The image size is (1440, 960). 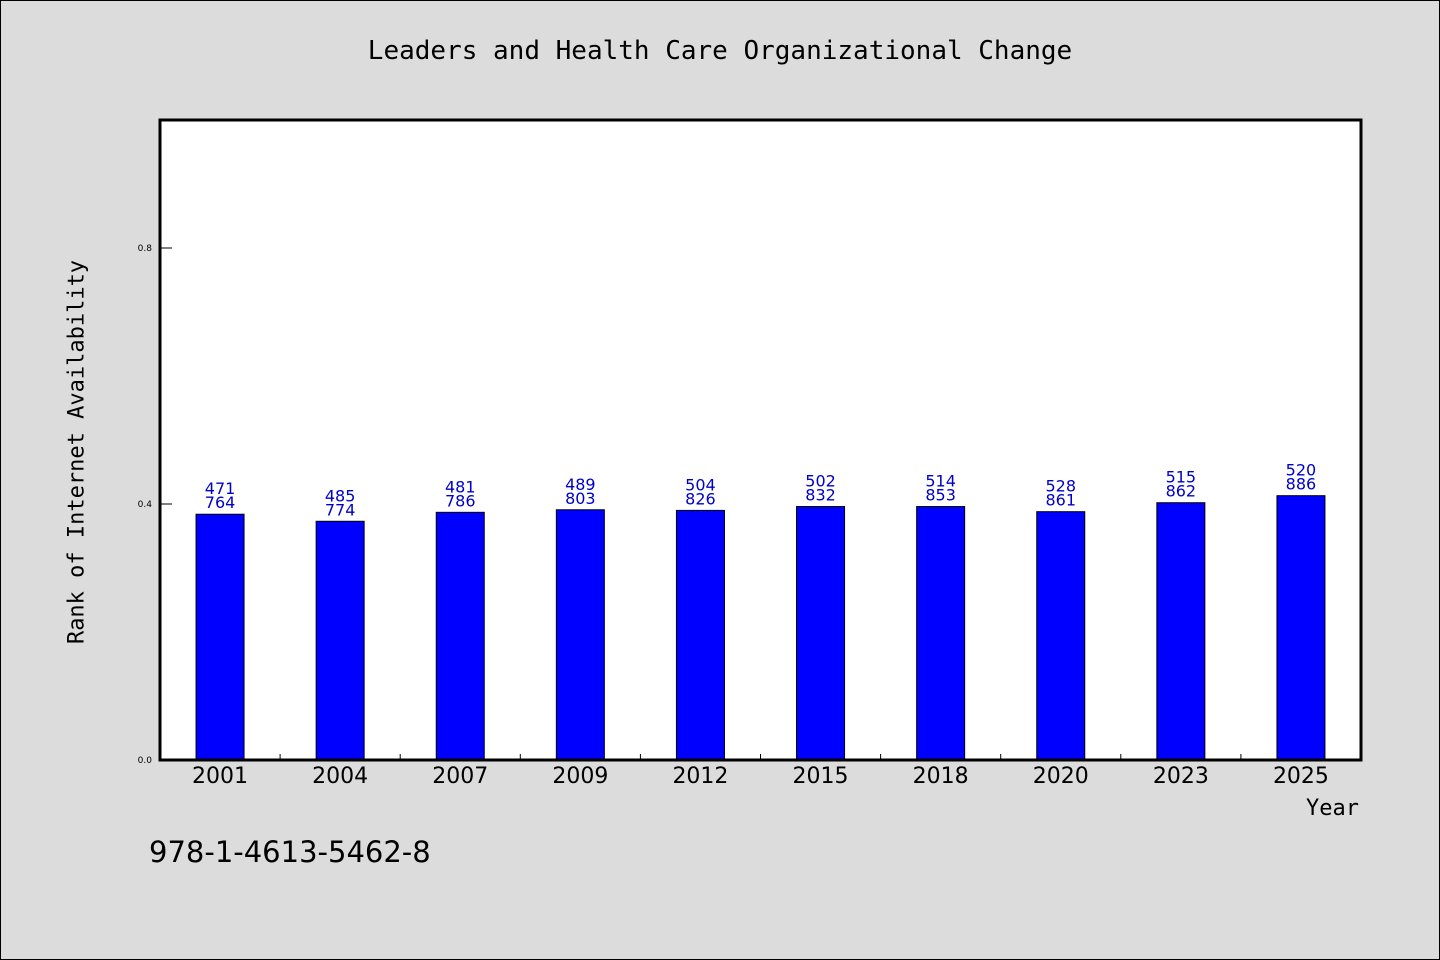 I want to click on x-tick-label-2020: 2020, so click(x=1061, y=776).